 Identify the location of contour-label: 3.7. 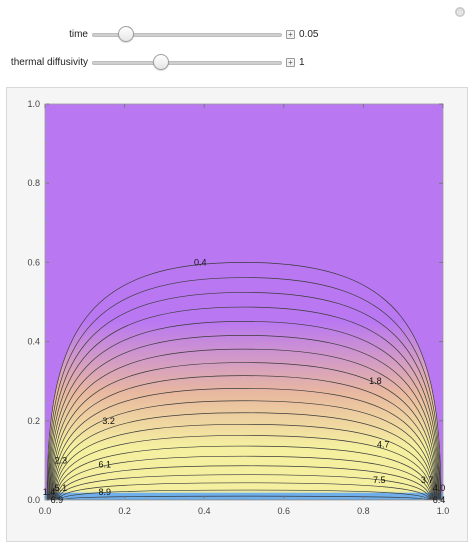
(427, 480).